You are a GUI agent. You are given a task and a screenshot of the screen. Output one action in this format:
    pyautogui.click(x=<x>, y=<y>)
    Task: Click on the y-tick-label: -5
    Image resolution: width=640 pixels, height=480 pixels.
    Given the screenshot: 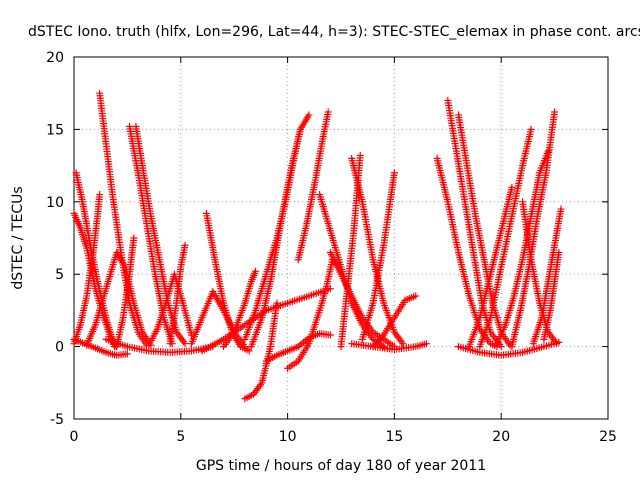 What is the action you would take?
    pyautogui.click(x=57, y=420)
    